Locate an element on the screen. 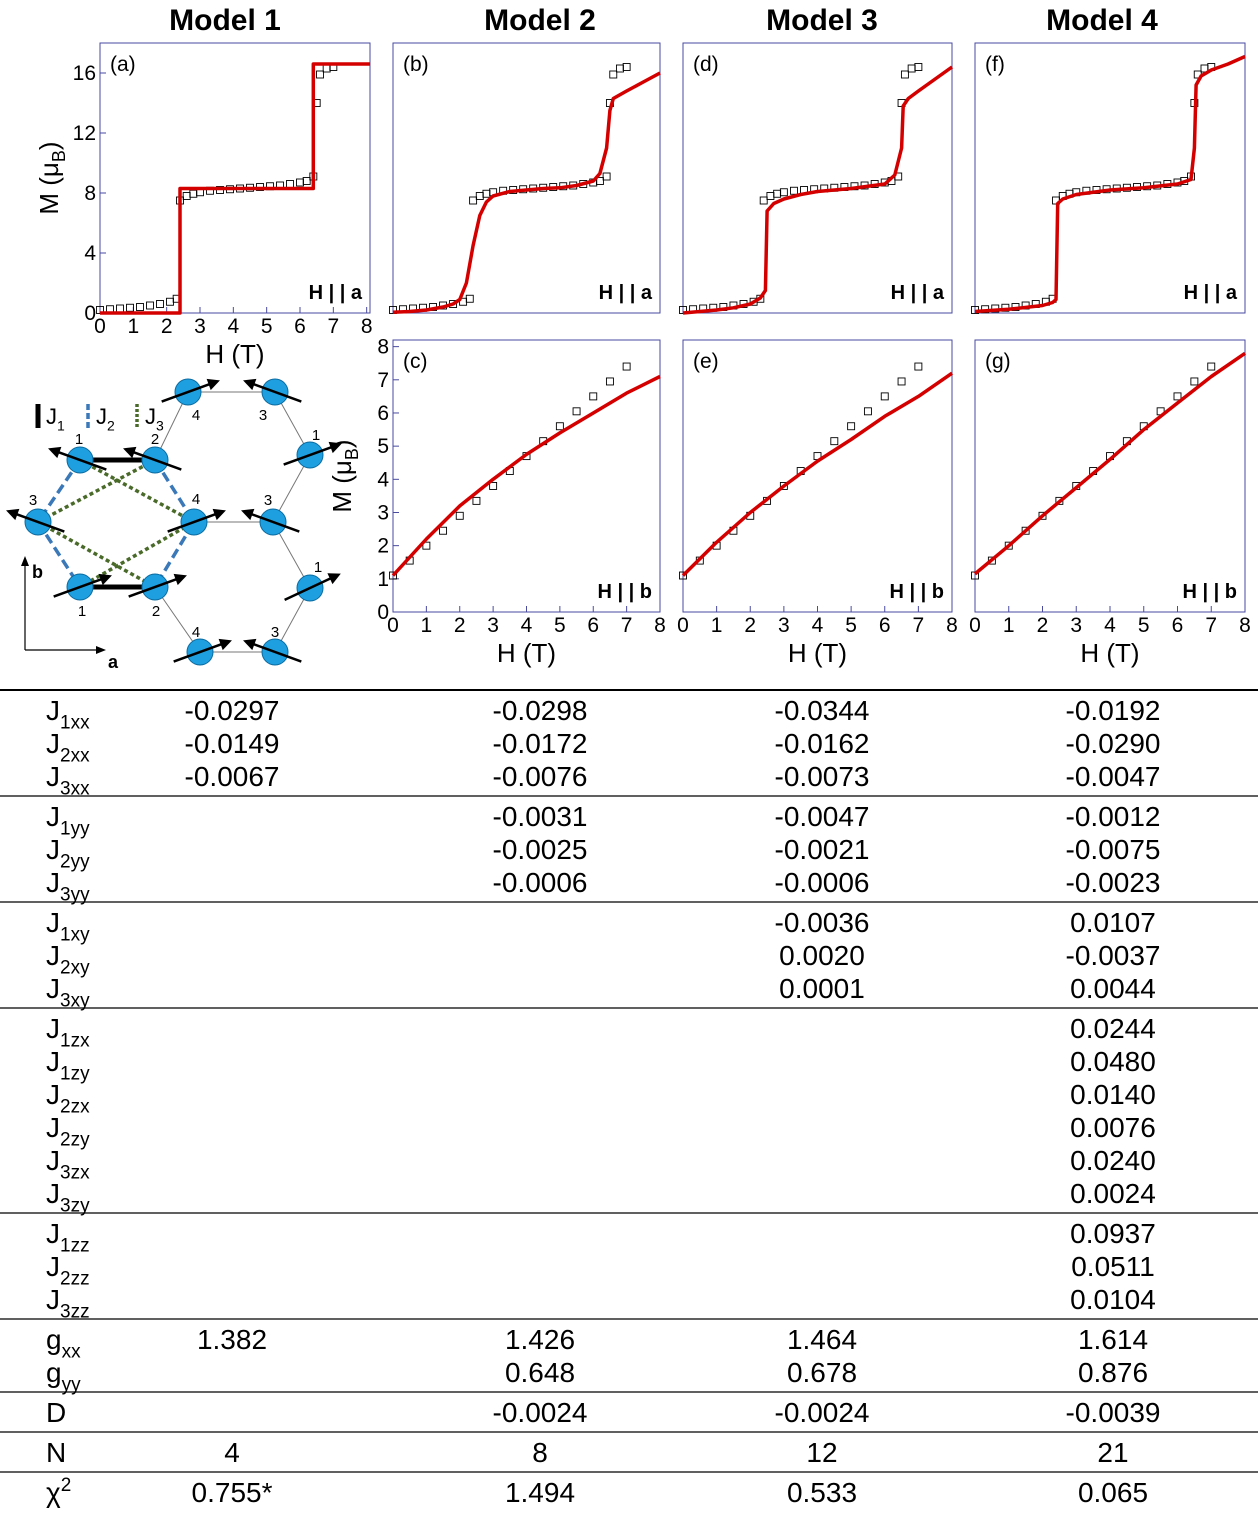 This screenshot has width=1258, height=1522. x-tick-label: 6 is located at coordinates (885, 625).